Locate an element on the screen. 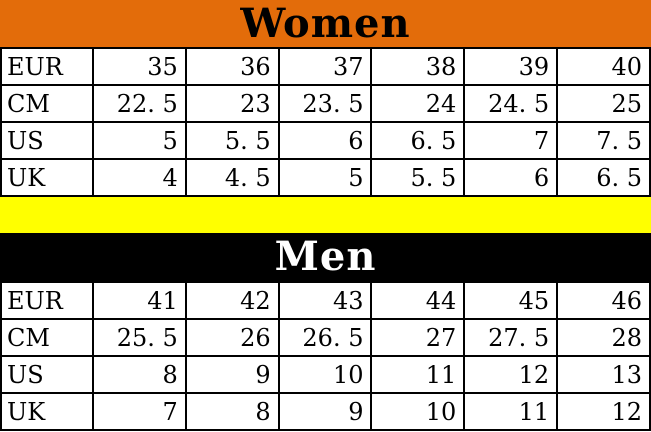 The image size is (651, 432). women-section-header: Women is located at coordinates (325, 23).